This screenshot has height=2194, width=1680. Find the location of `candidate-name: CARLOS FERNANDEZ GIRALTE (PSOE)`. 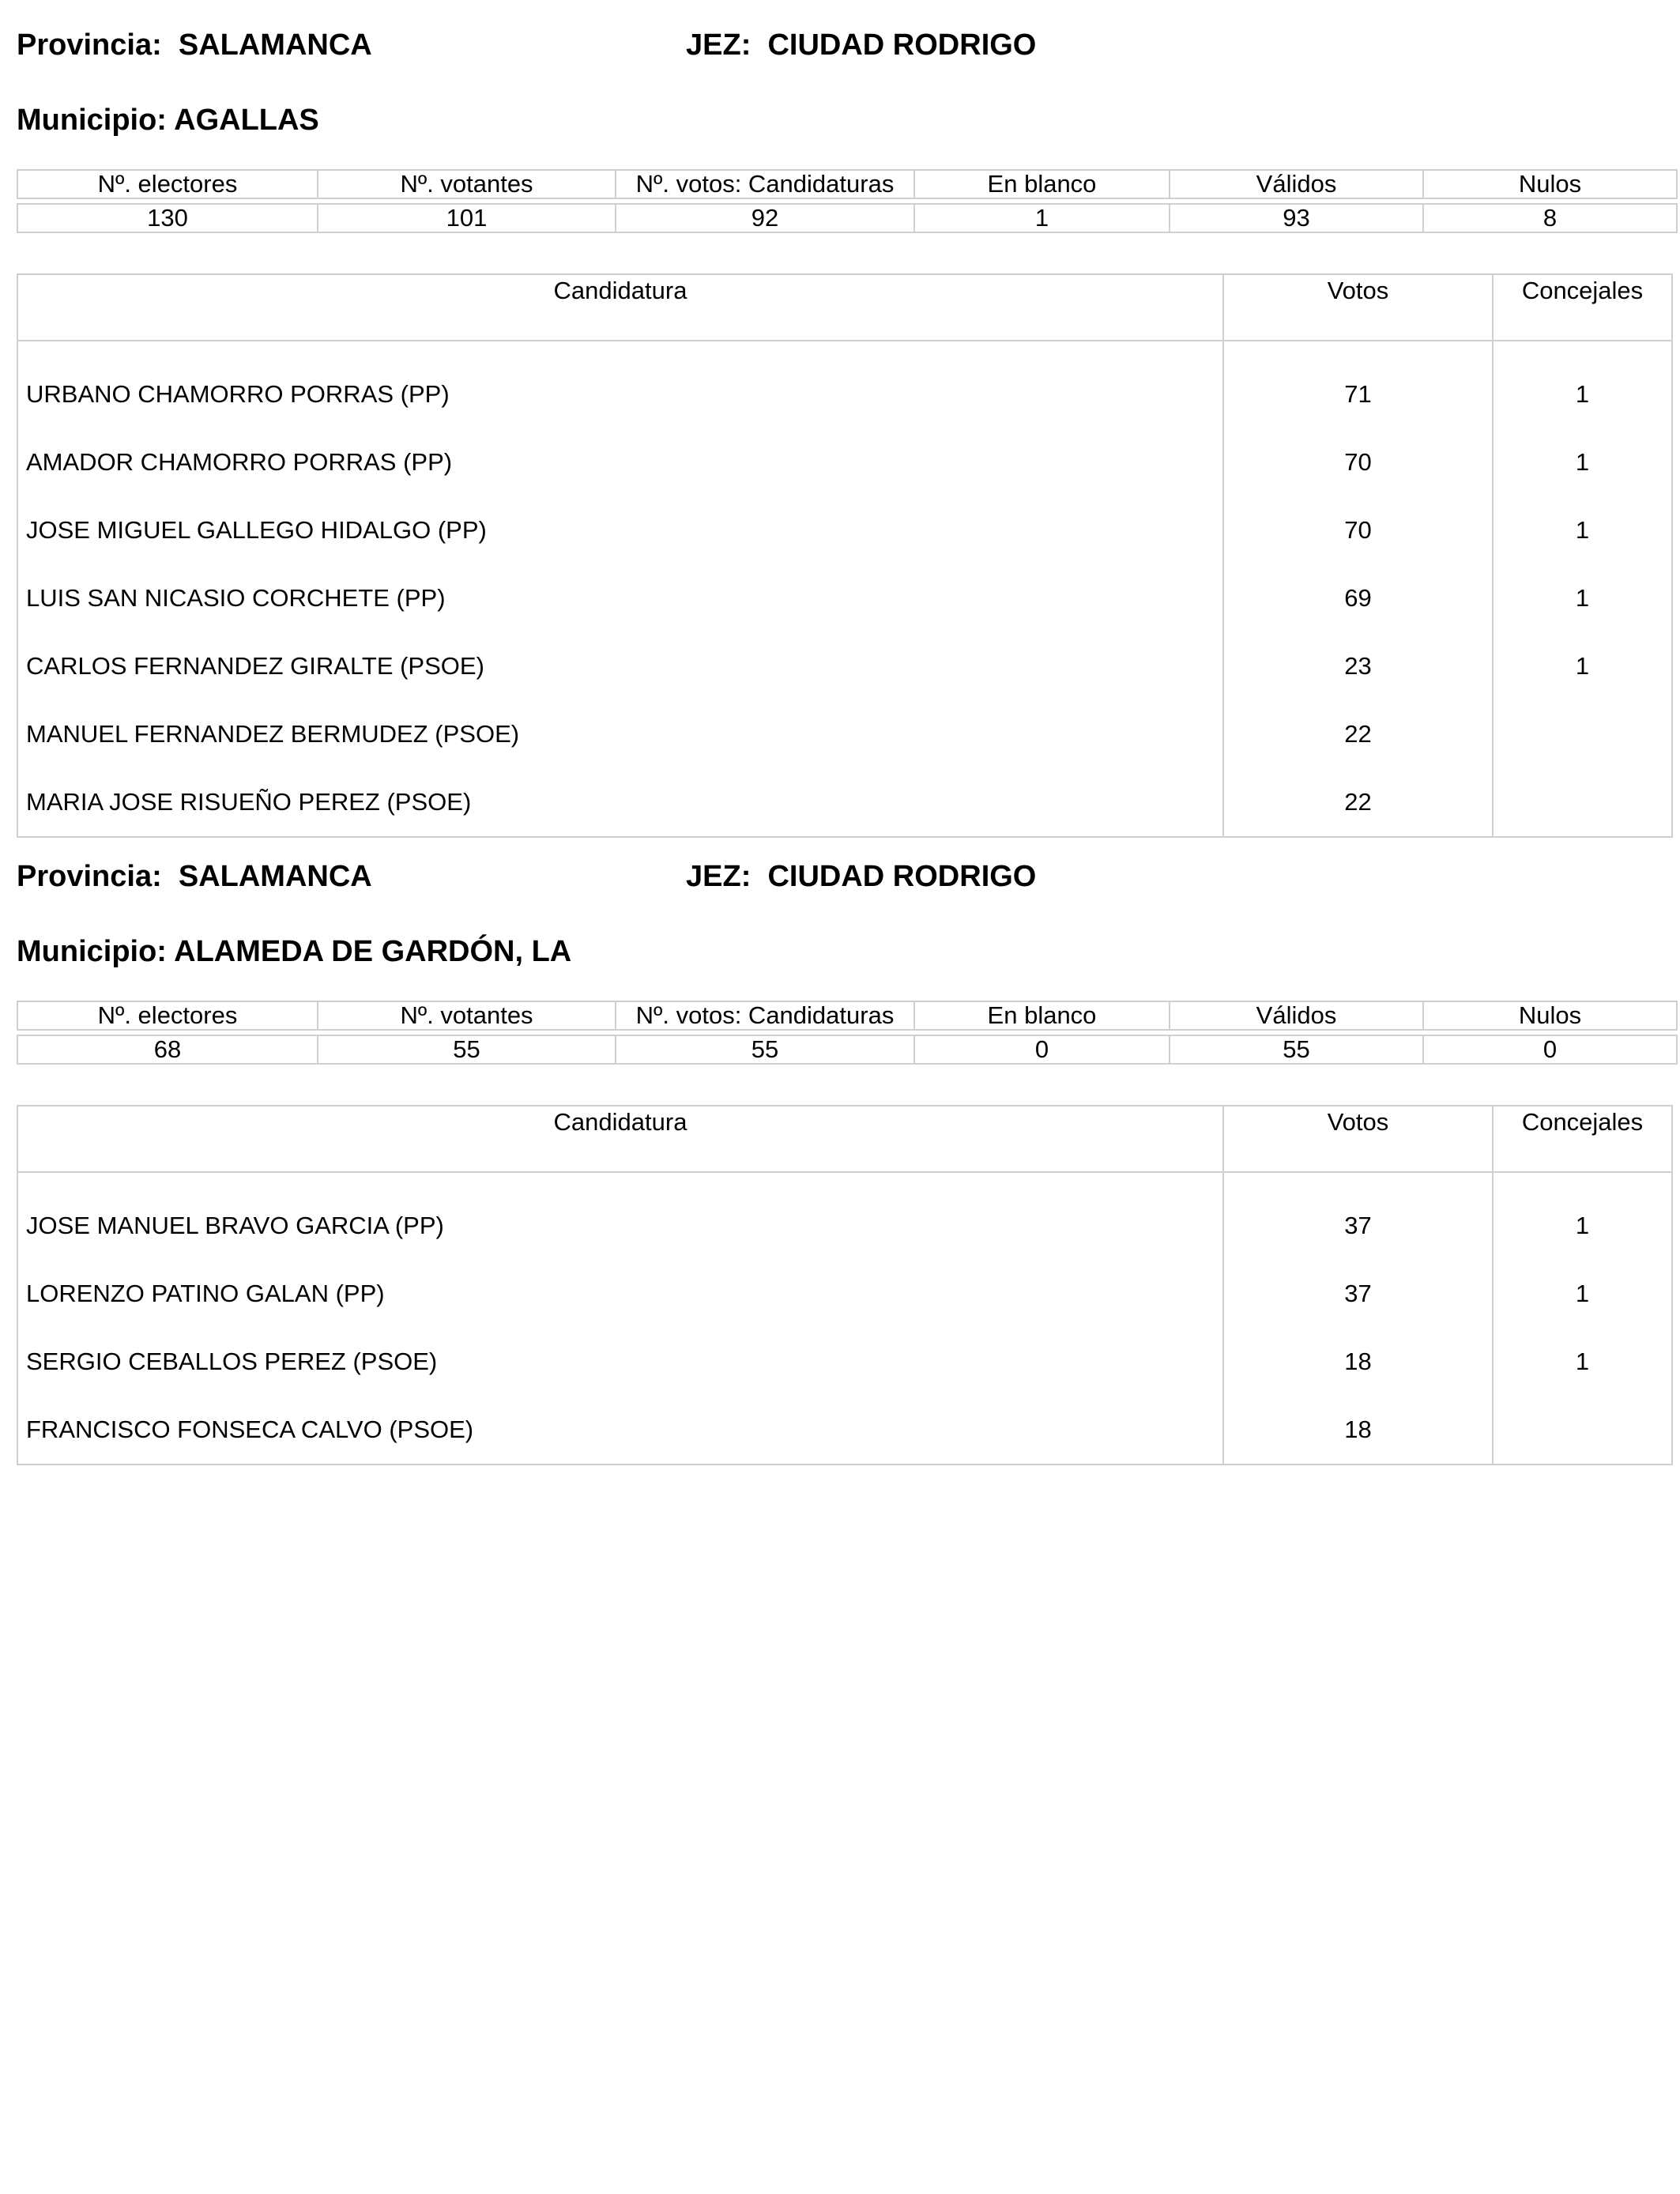

candidate-name: CARLOS FERNANDEZ GIRALTE (PSOE) is located at coordinates (620, 666).